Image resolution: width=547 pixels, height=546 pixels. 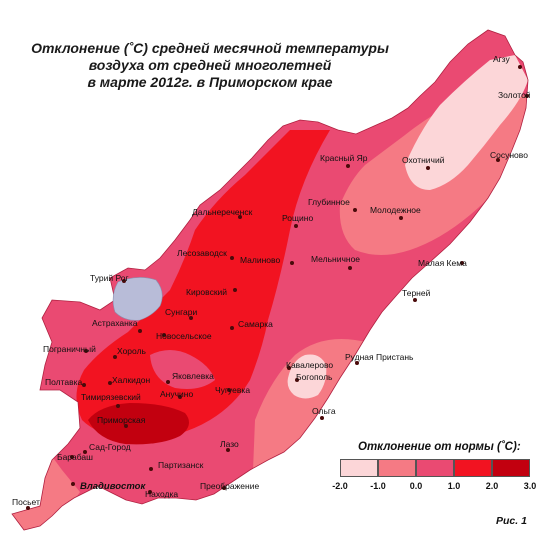 I want to click on city-marker: Малая Кема, so click(x=442, y=263).